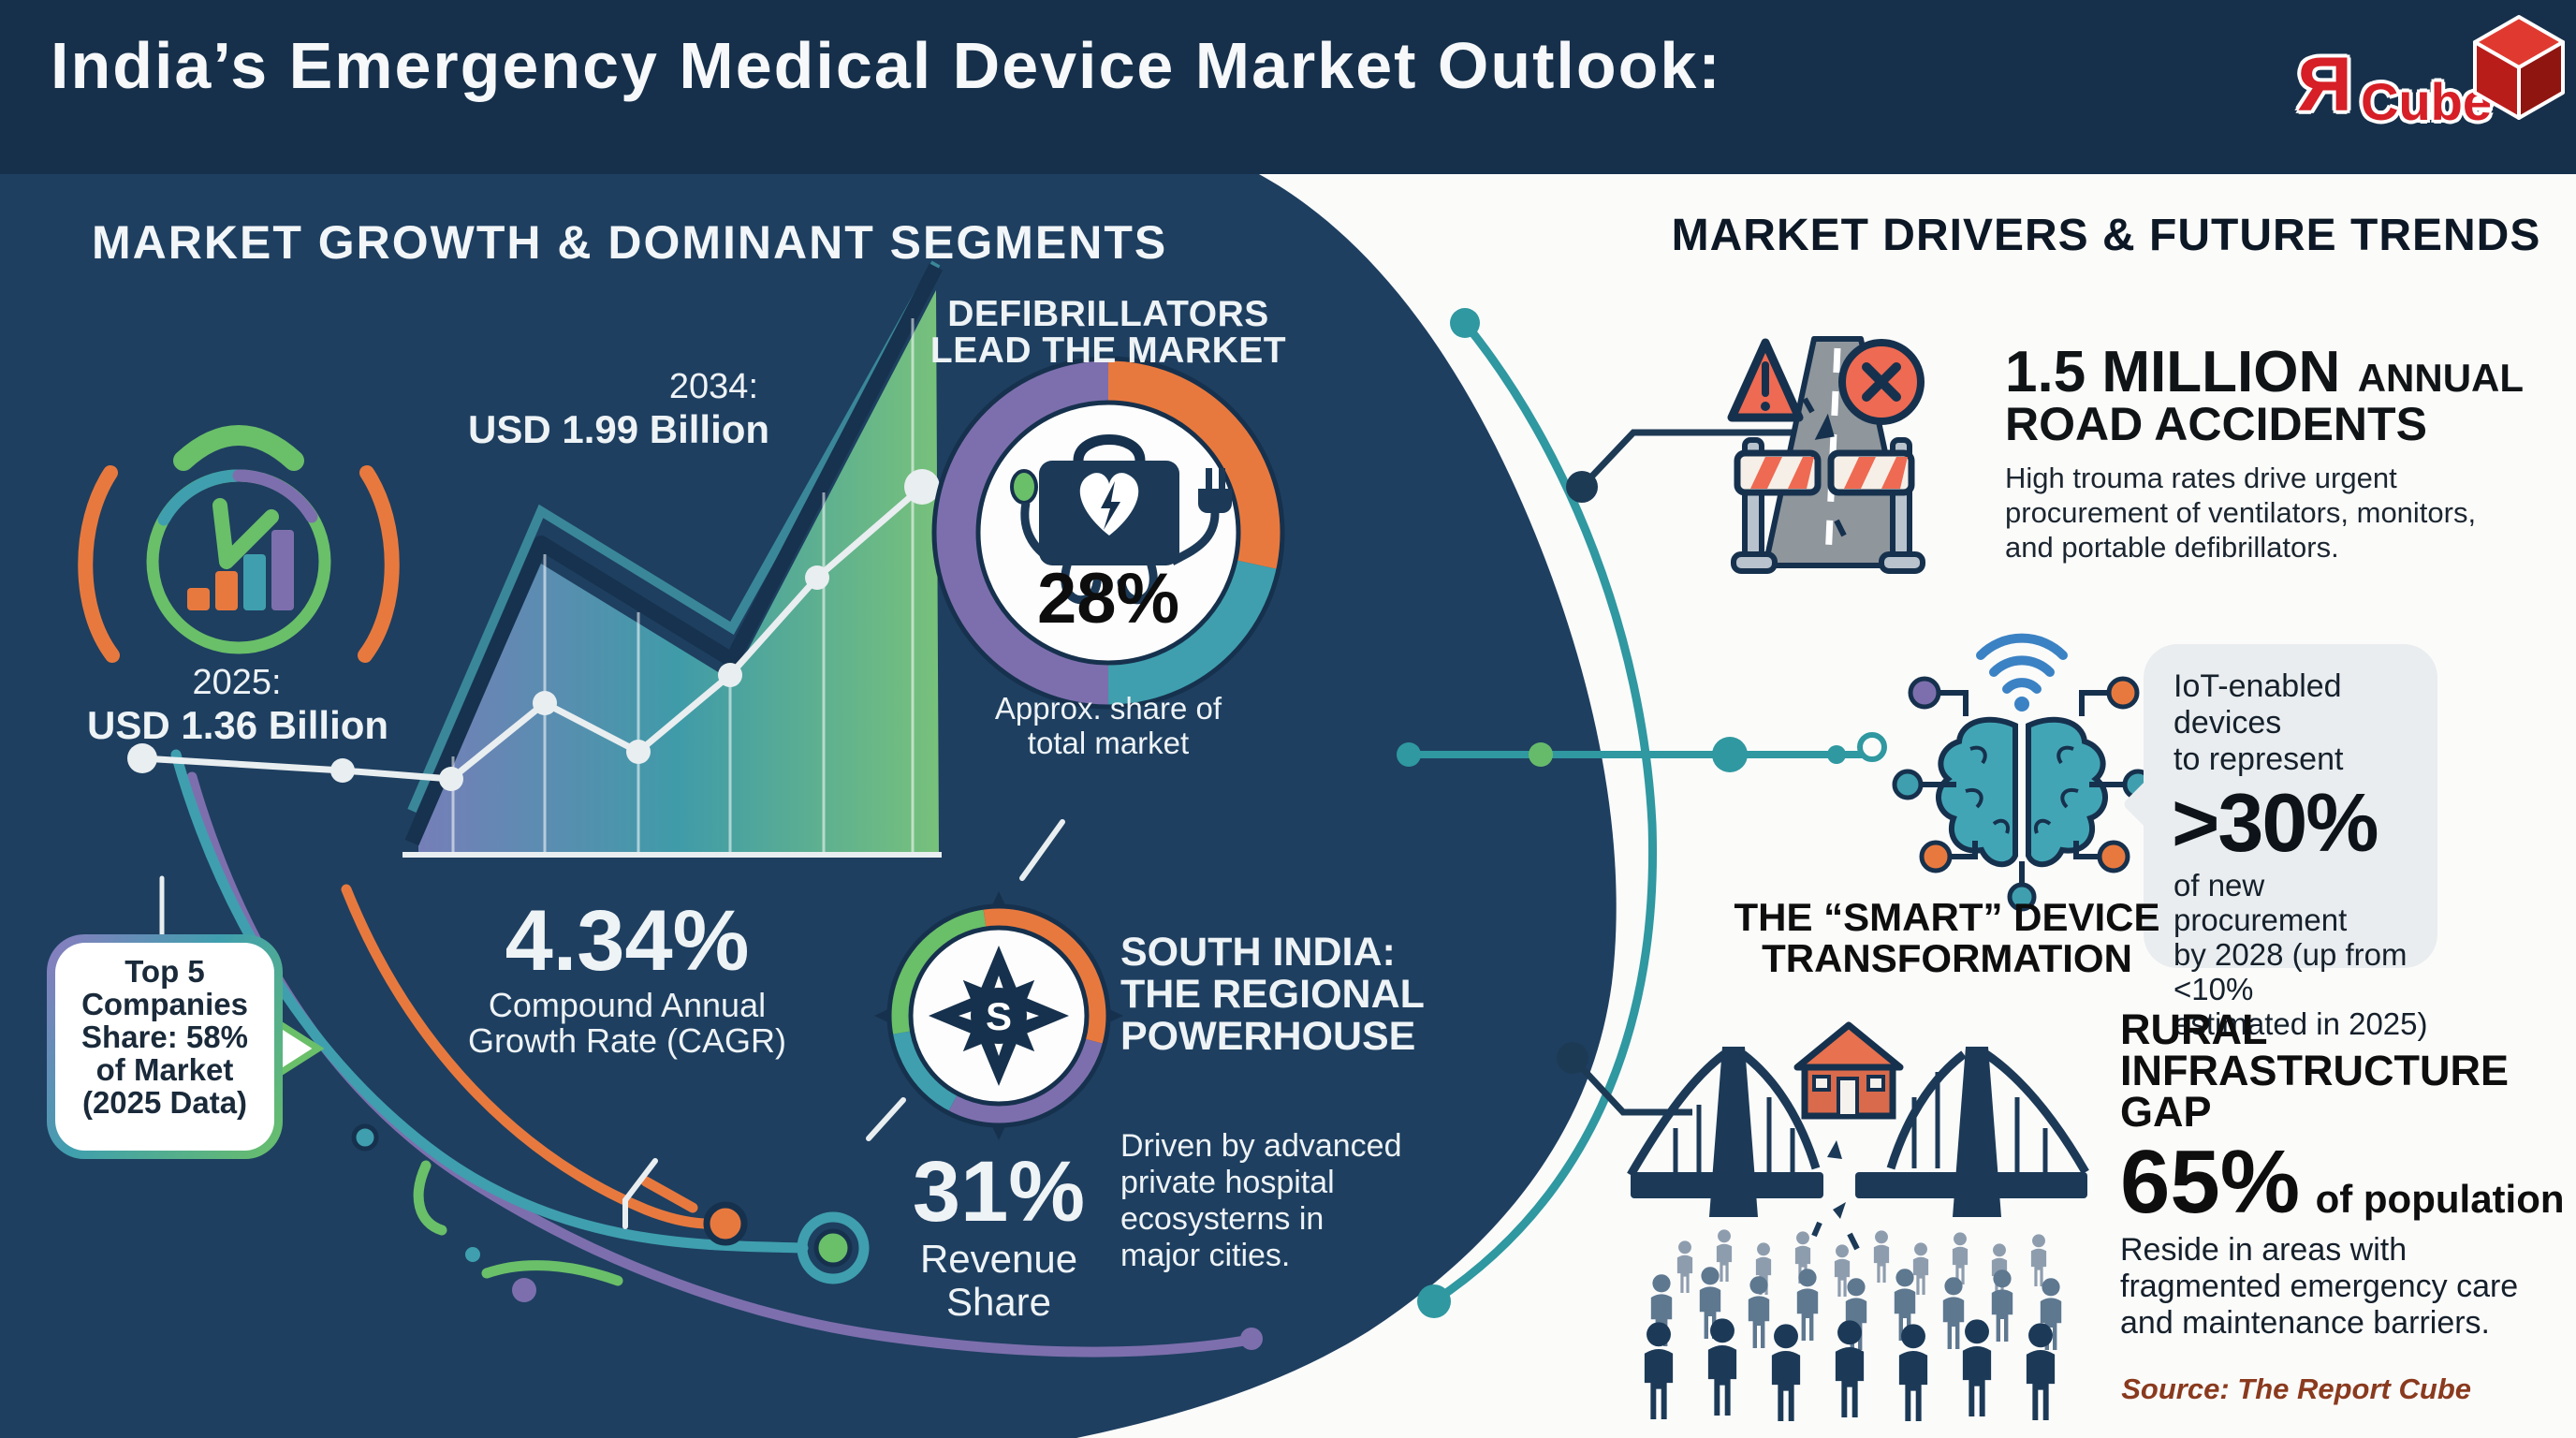 Image resolution: width=2576 pixels, height=1438 pixels. Describe the element at coordinates (239, 544) in the screenshot. I see `stopwatch-icon` at that location.